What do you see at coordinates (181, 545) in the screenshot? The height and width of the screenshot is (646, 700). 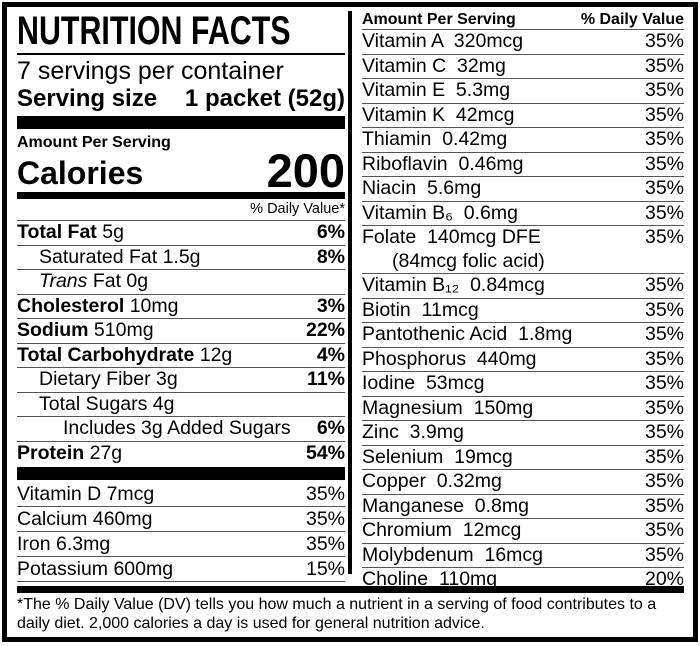 I see `nutrient-row: Iron 6.3mg 35%` at bounding box center [181, 545].